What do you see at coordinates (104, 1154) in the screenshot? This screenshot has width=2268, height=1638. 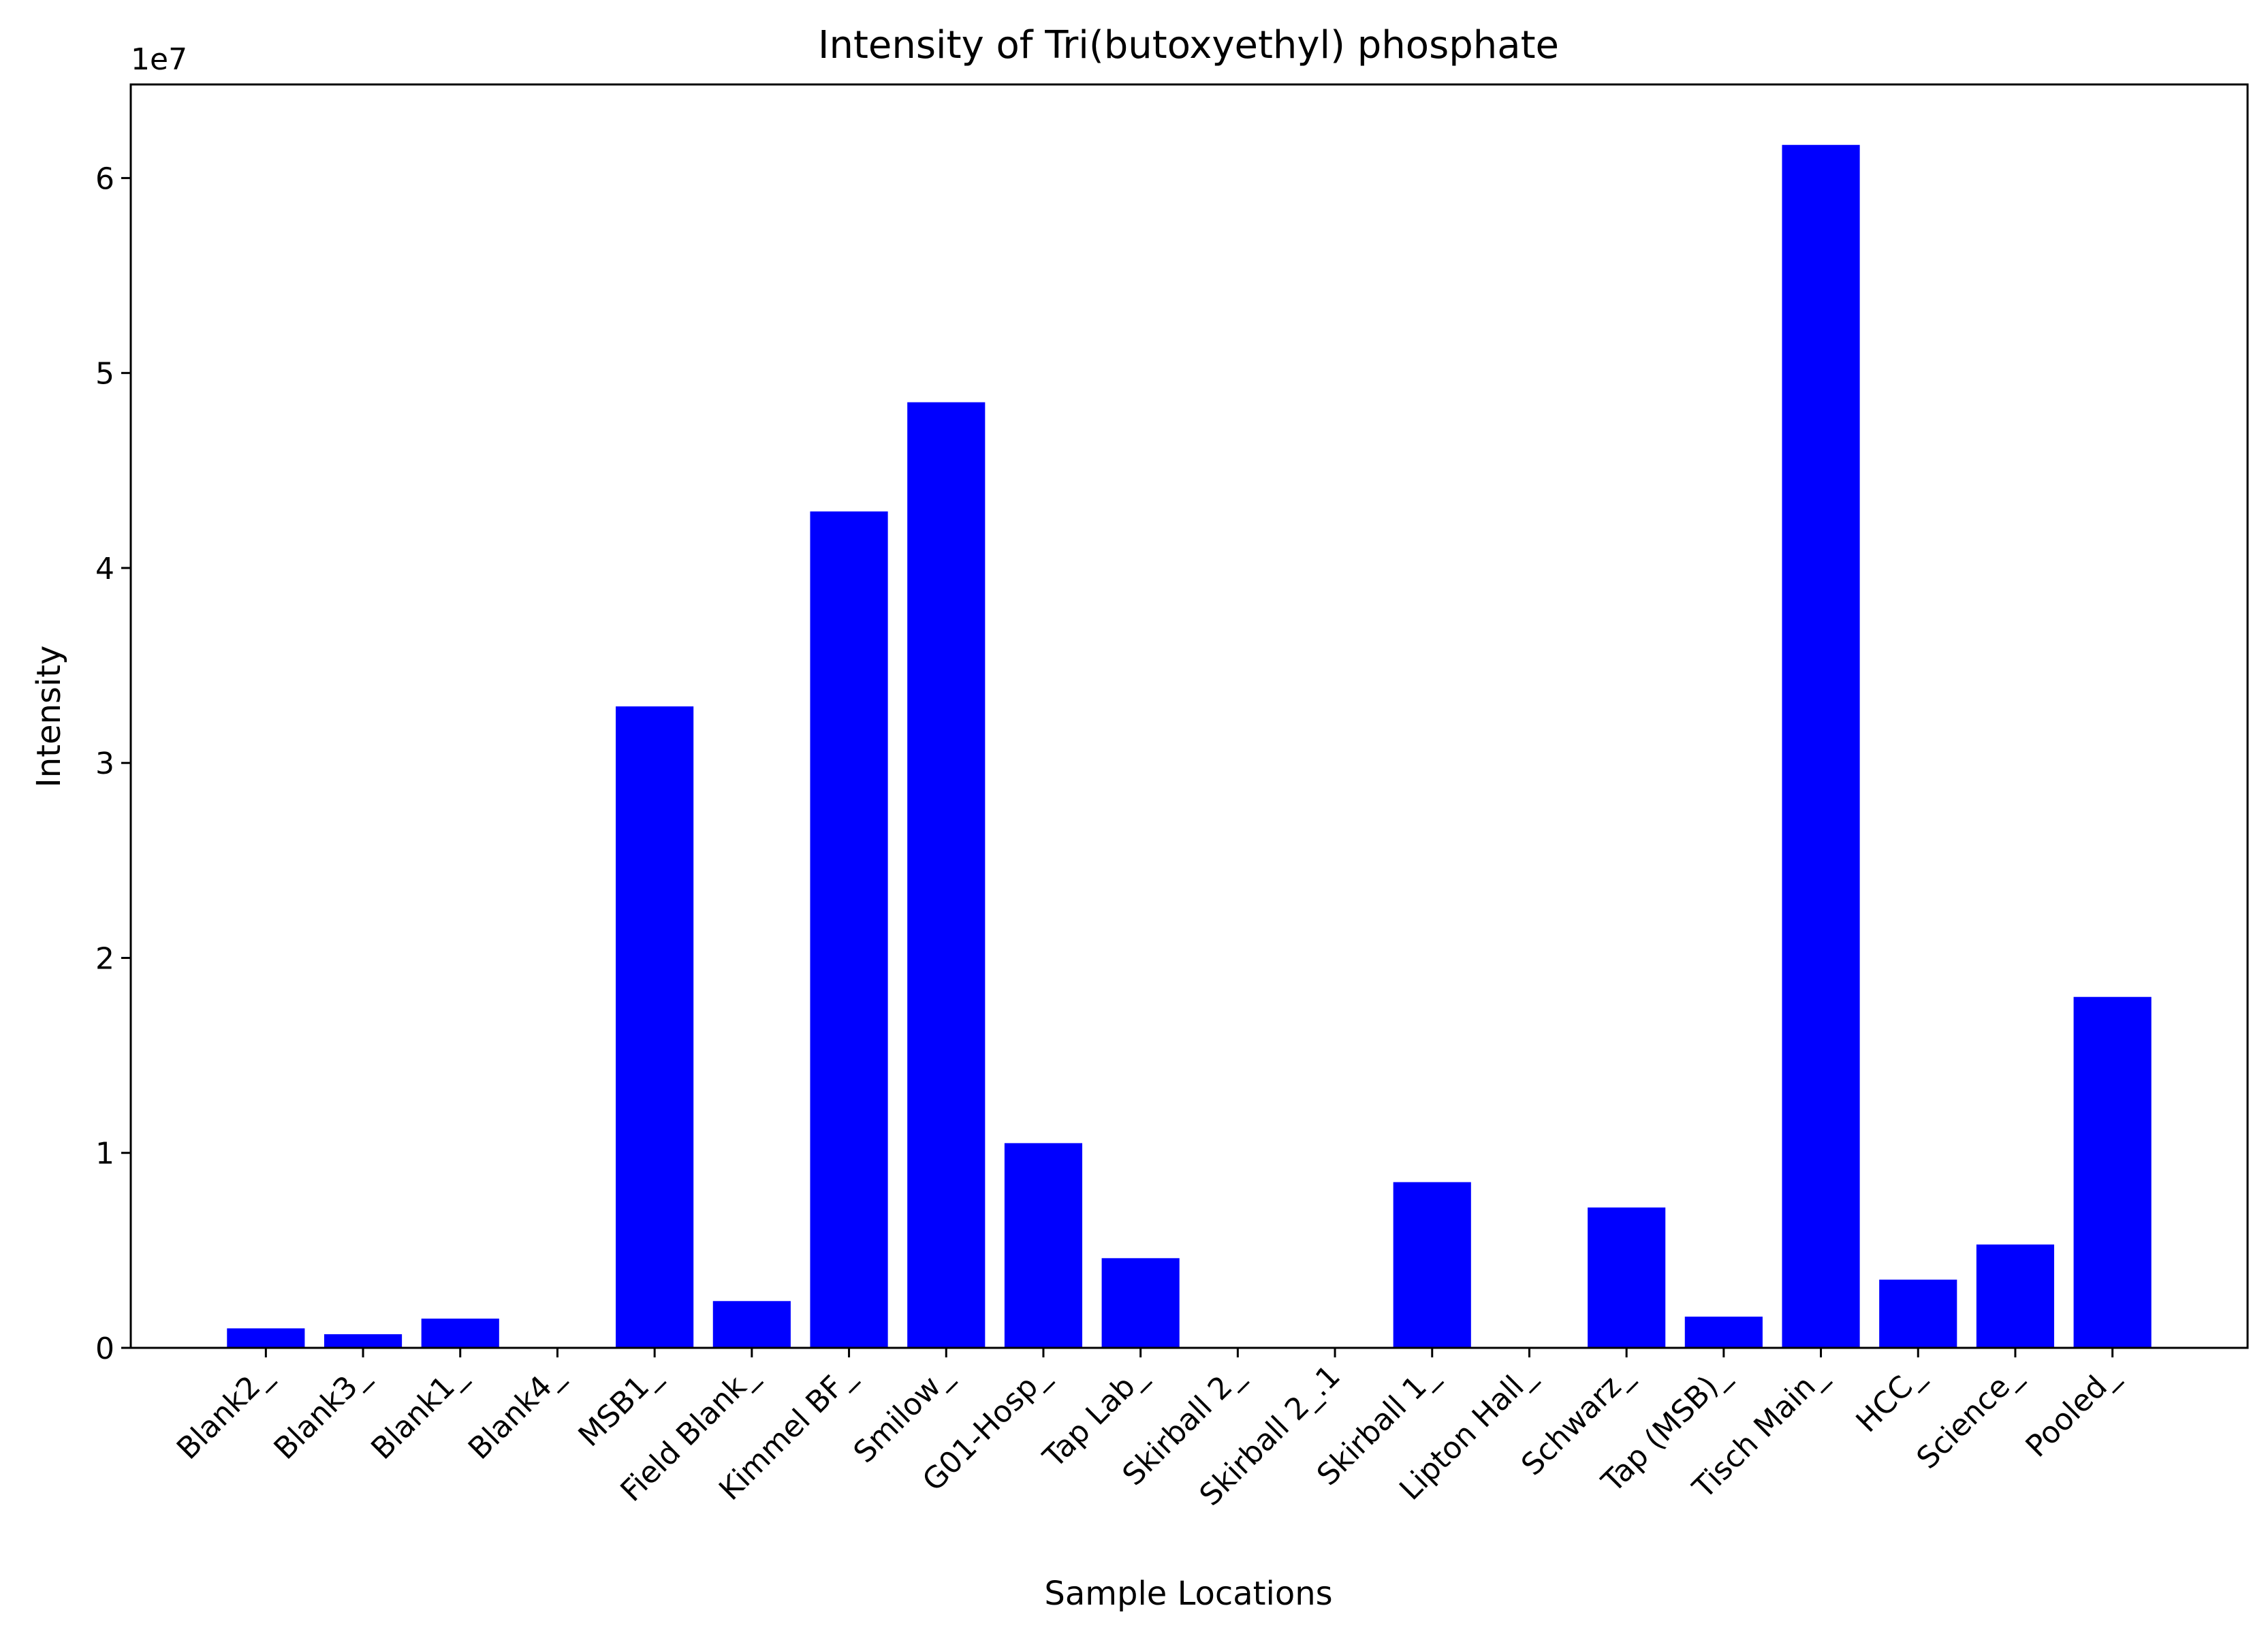 I see `y-tick-label: 1` at bounding box center [104, 1154].